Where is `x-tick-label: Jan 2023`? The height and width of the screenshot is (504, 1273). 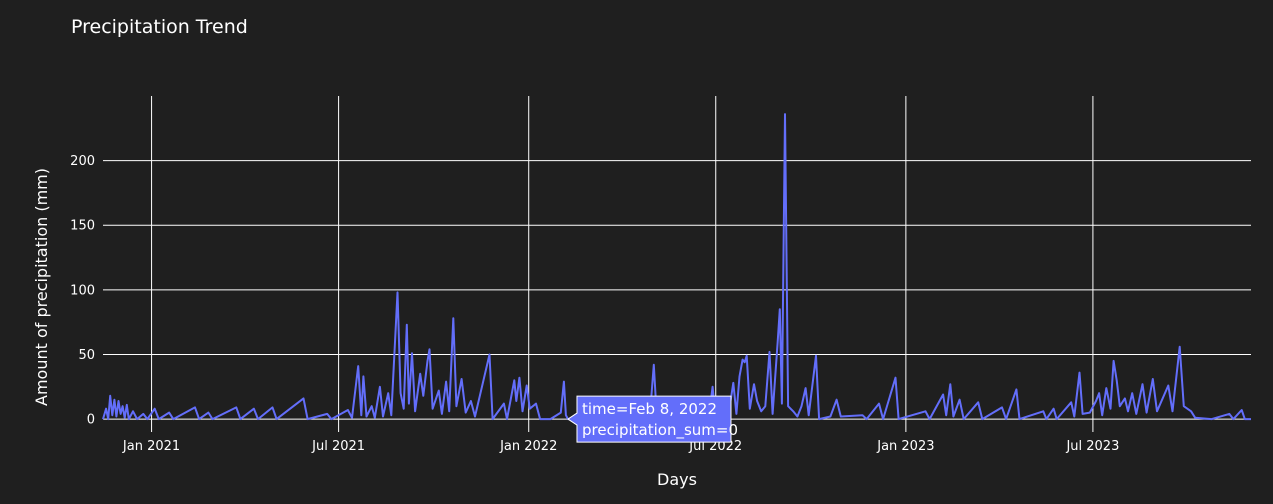 x-tick-label: Jan 2023 is located at coordinates (905, 446).